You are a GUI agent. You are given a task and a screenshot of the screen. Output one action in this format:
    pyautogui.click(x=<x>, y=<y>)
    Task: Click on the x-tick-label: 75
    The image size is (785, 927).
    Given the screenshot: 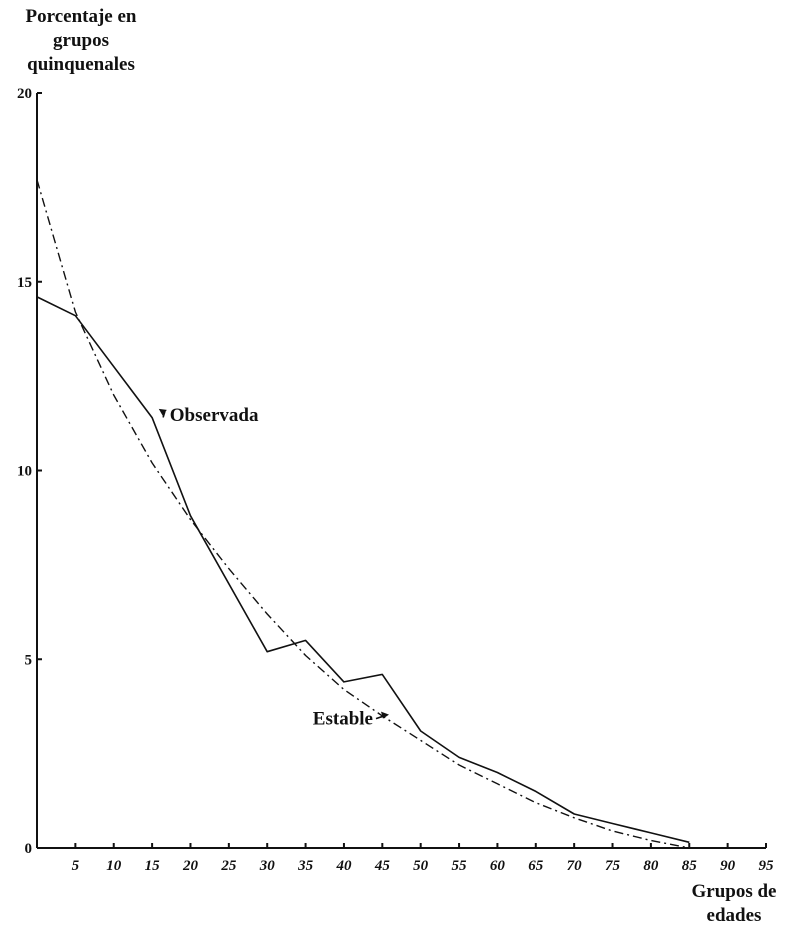 What is the action you would take?
    pyautogui.click(x=613, y=866)
    